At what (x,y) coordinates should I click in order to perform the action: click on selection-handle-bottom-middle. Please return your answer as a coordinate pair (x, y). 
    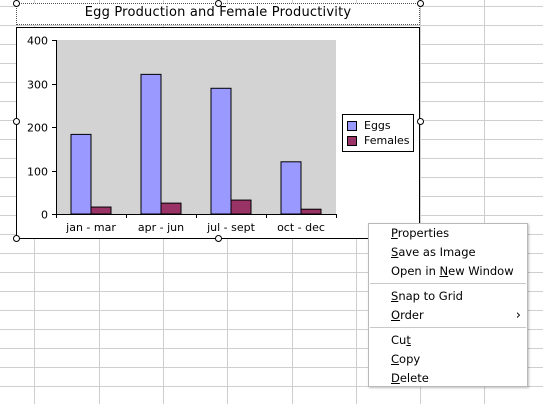
    Looking at the image, I should click on (218, 238).